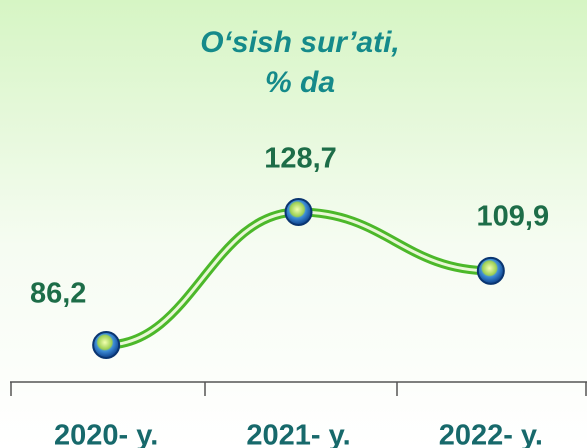  I want to click on value-label: 86,2, so click(58, 294).